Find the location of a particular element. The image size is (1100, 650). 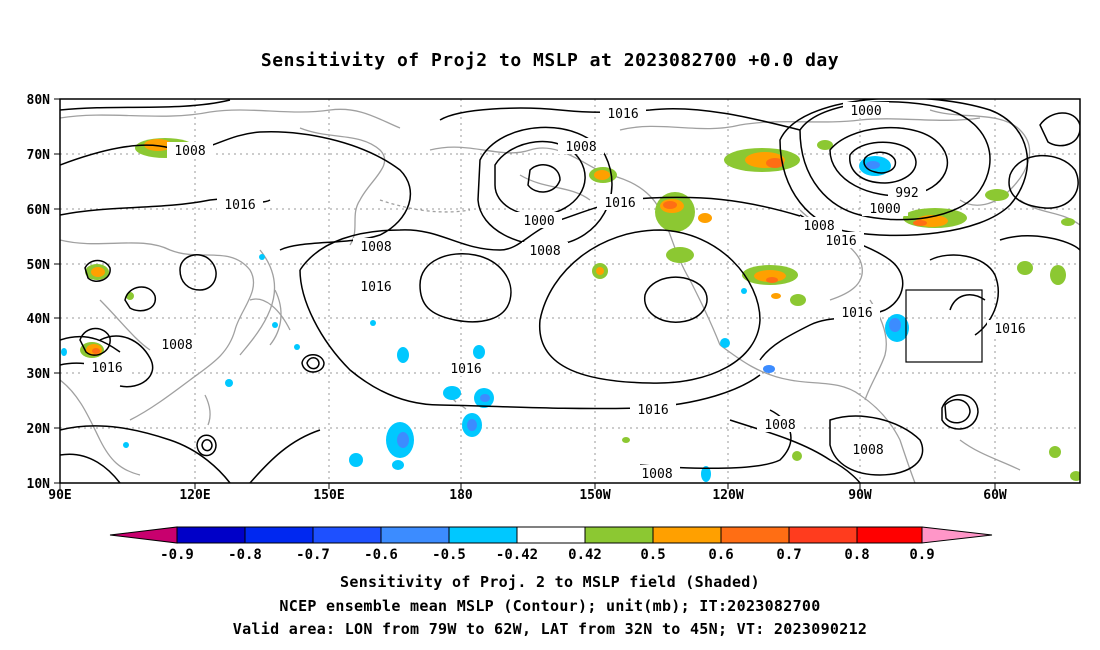

lat-label: 20N is located at coordinates (39, 429).